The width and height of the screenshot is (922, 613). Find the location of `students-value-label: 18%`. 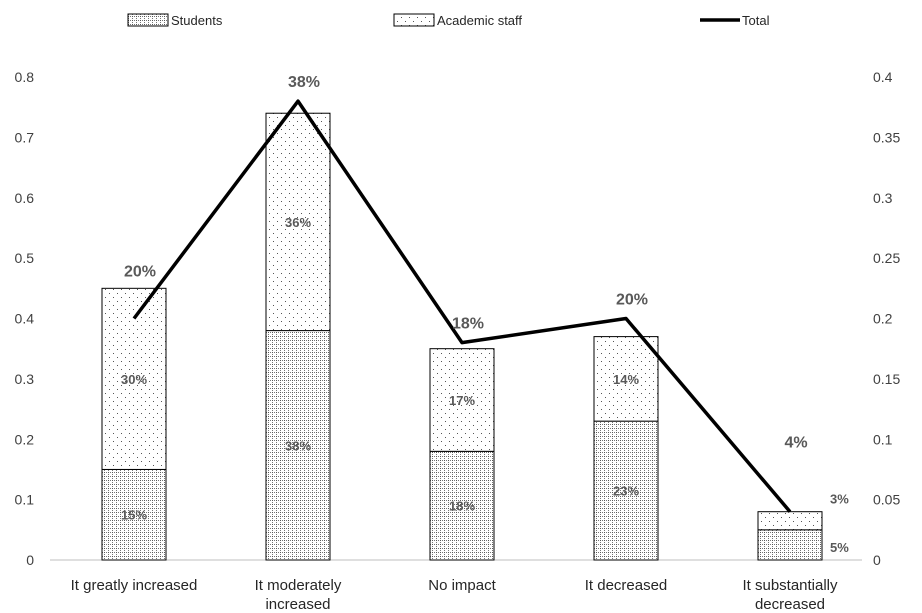

students-value-label: 18% is located at coordinates (462, 506).